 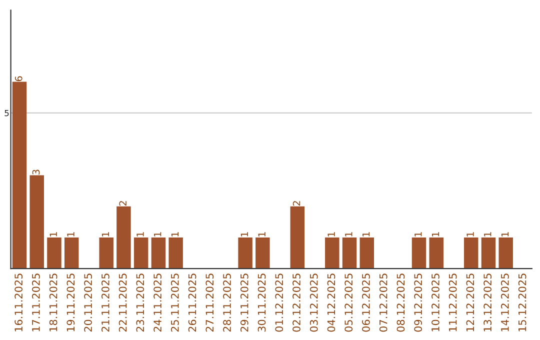 What do you see at coordinates (331, 303) in the screenshot?
I see `x-tick-label: 04.12.2025` at bounding box center [331, 303].